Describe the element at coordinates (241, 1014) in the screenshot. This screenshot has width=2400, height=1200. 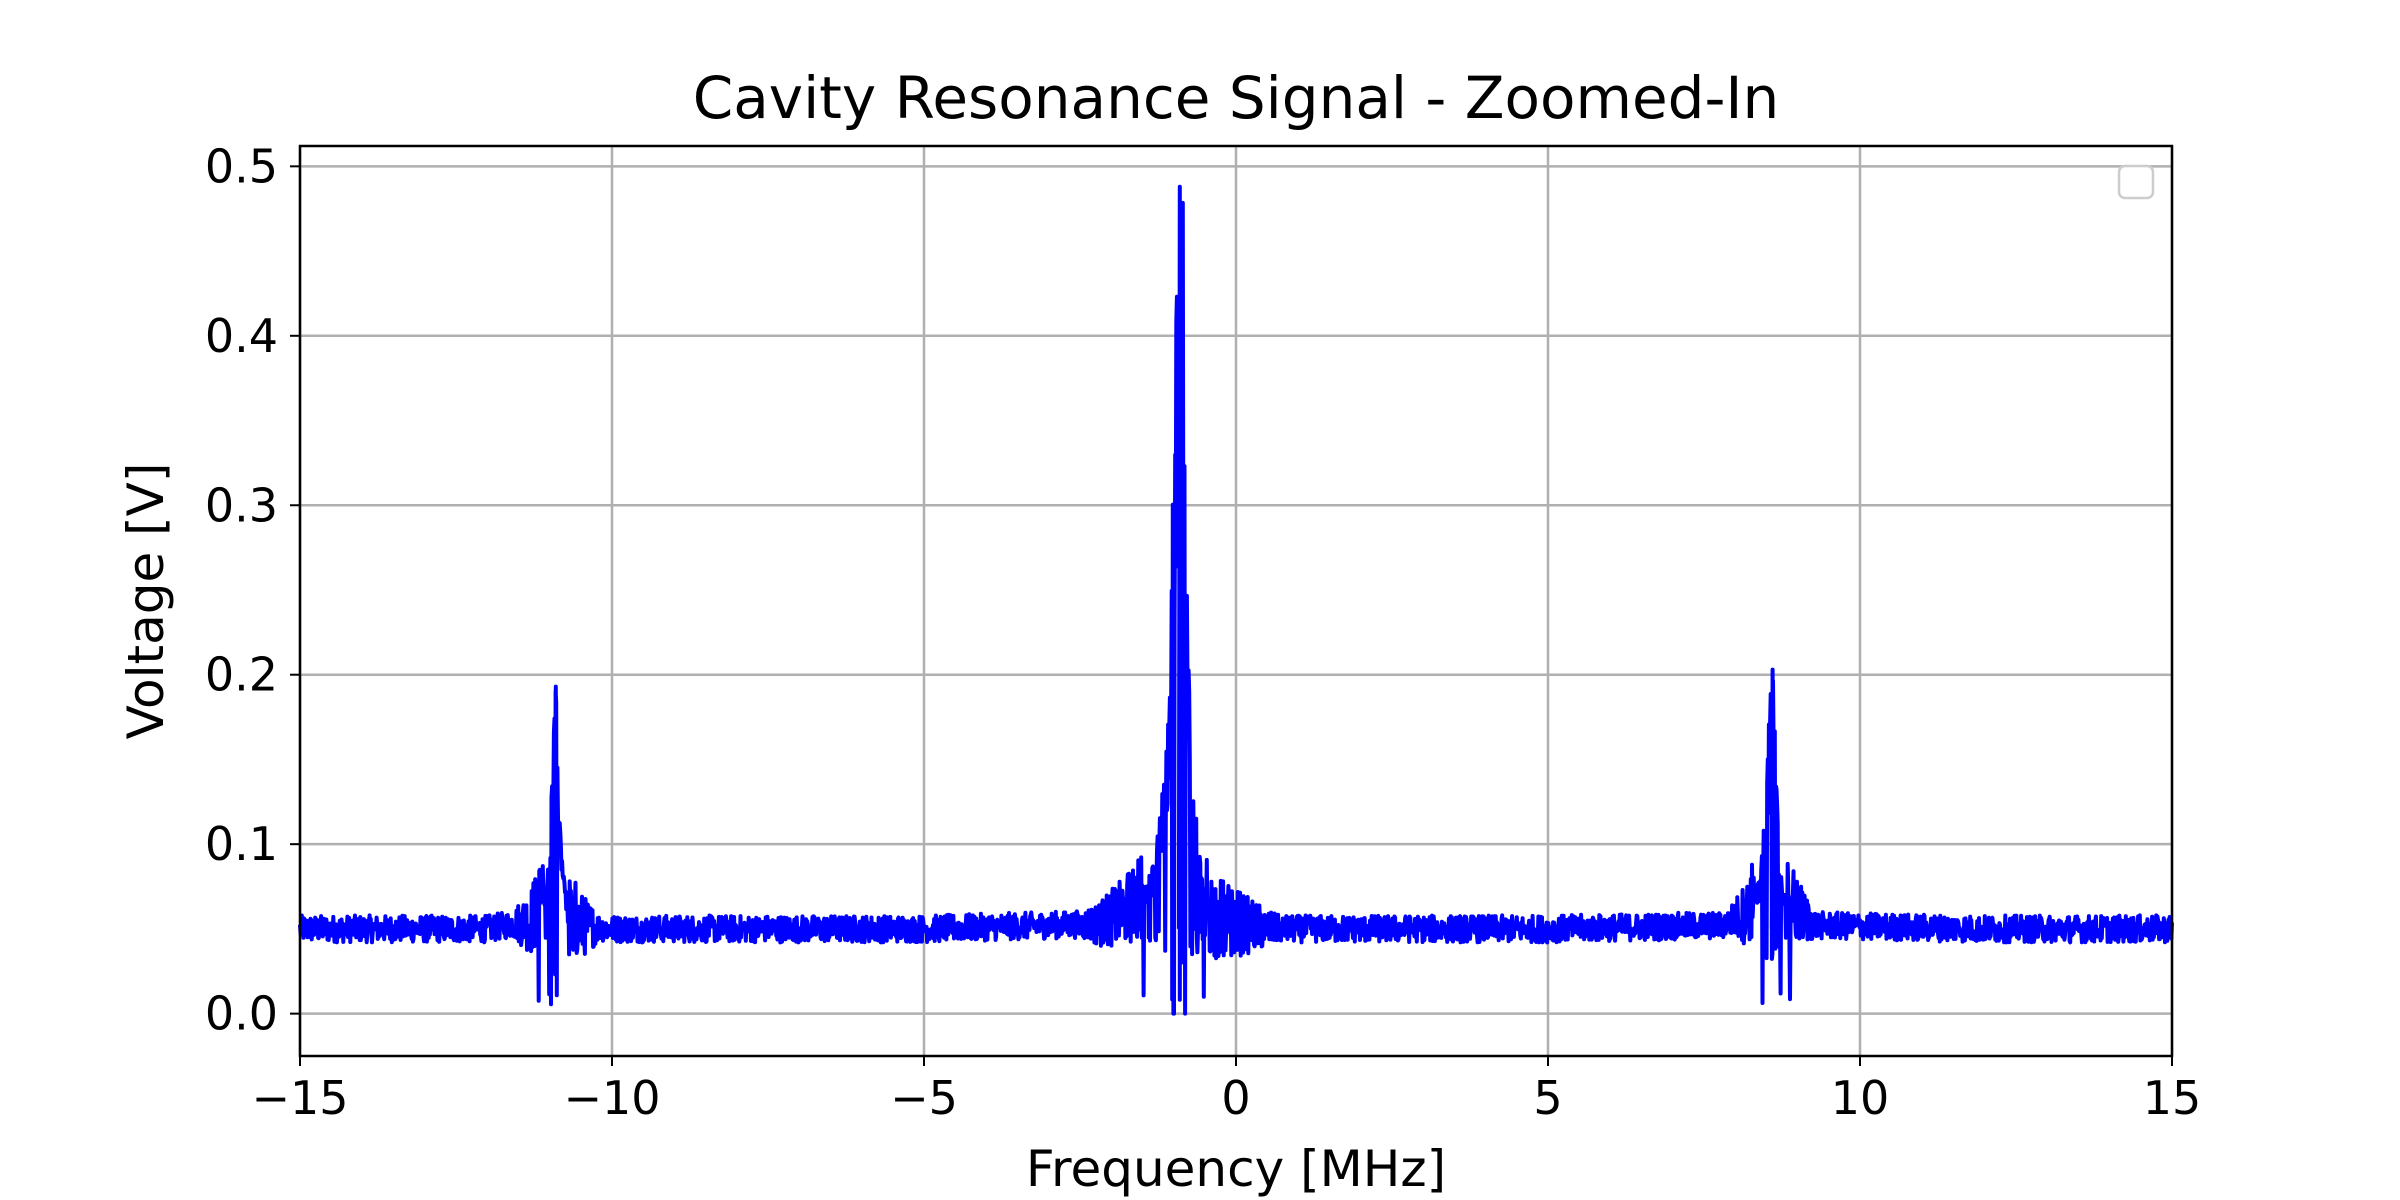
I see `y-tick-label: 0.0` at that location.